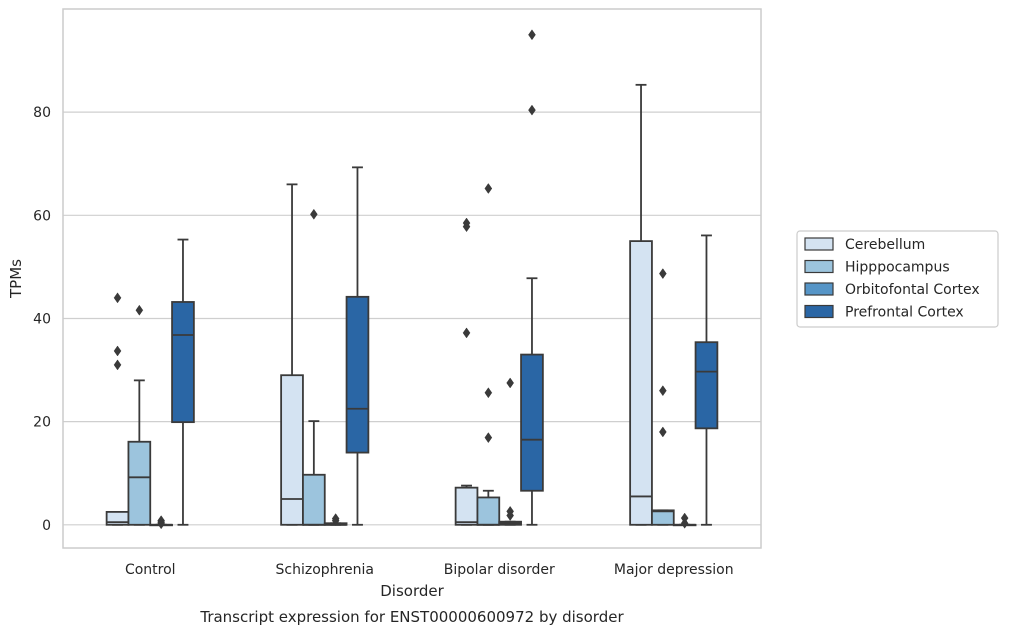  Describe the element at coordinates (885, 245) in the screenshot. I see `legend-label: Cerebellum` at that location.